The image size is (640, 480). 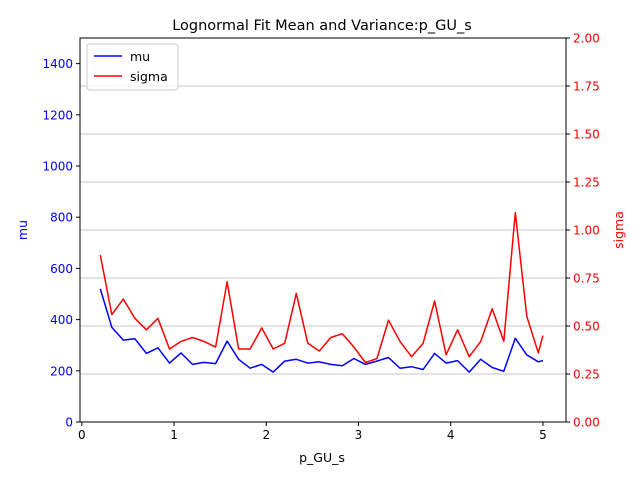 What do you see at coordinates (149, 76) in the screenshot?
I see `legend-label-sigma: sigma` at bounding box center [149, 76].